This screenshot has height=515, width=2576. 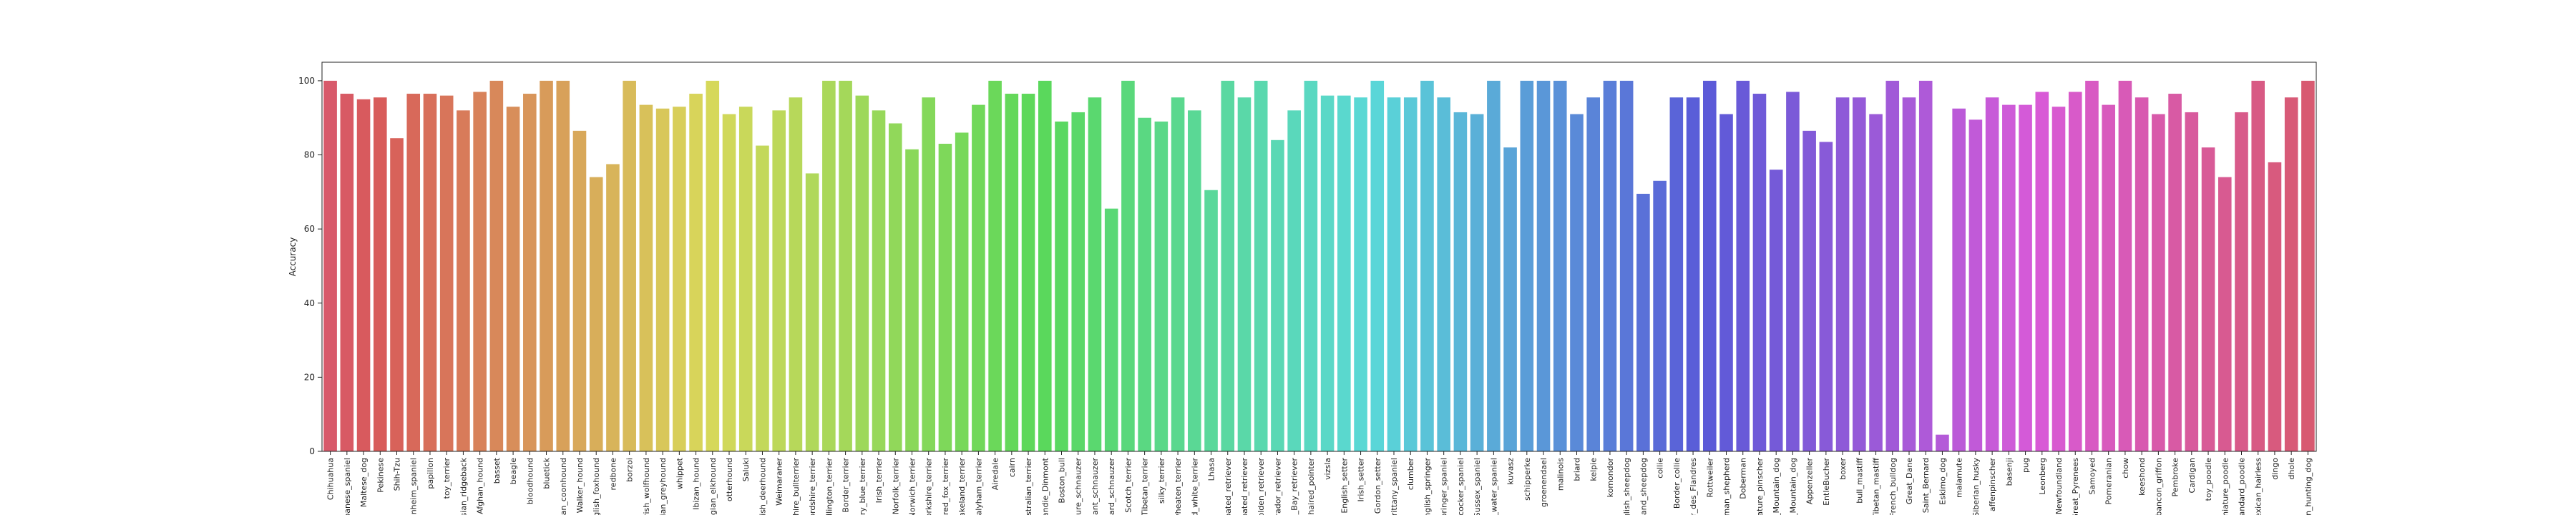 I want to click on x-tick-label: standard_poodle, so click(x=2241, y=487).